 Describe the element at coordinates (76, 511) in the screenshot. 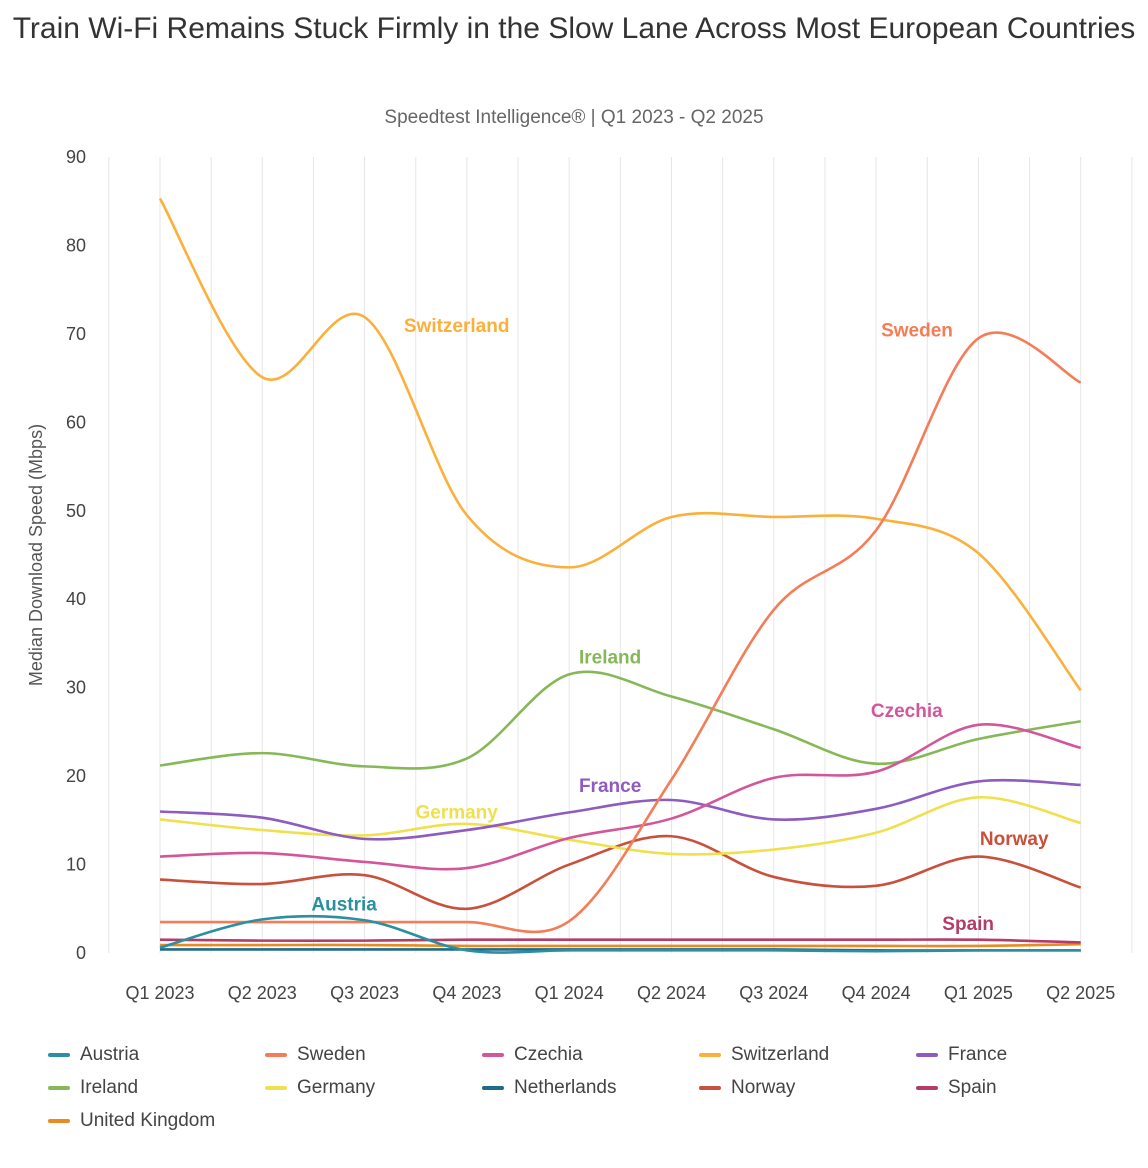

I see `y-tick-label: 50` at that location.